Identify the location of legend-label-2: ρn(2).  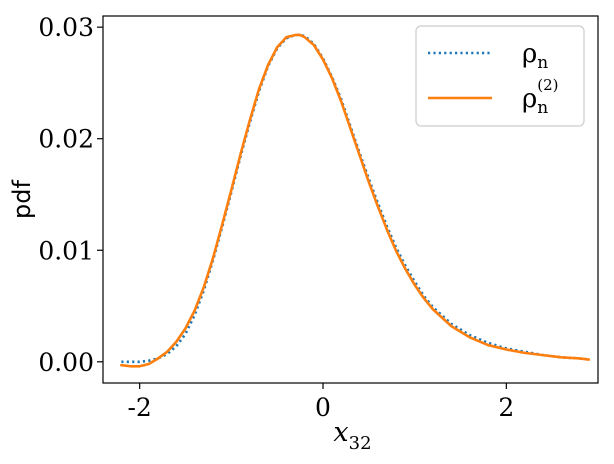
(540, 97).